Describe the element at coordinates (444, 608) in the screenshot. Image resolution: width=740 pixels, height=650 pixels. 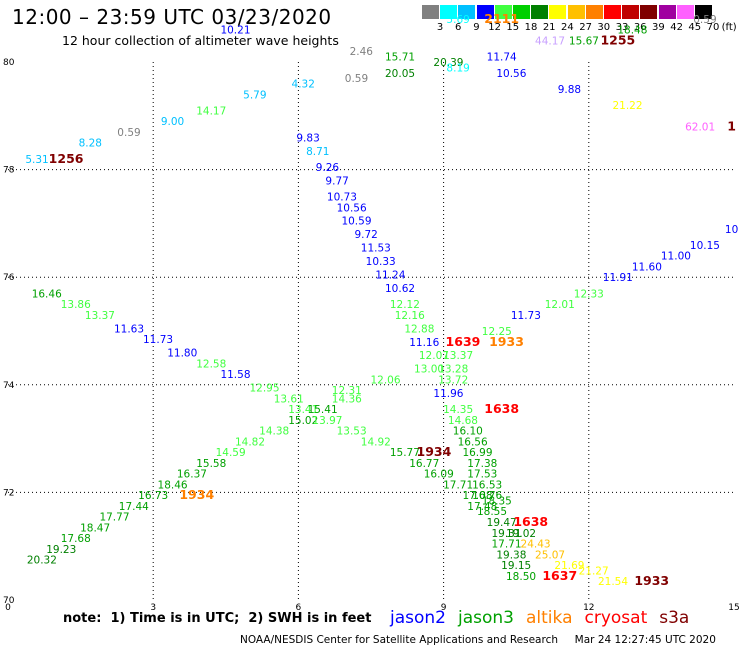
I see `x-tick-label: 9` at that location.